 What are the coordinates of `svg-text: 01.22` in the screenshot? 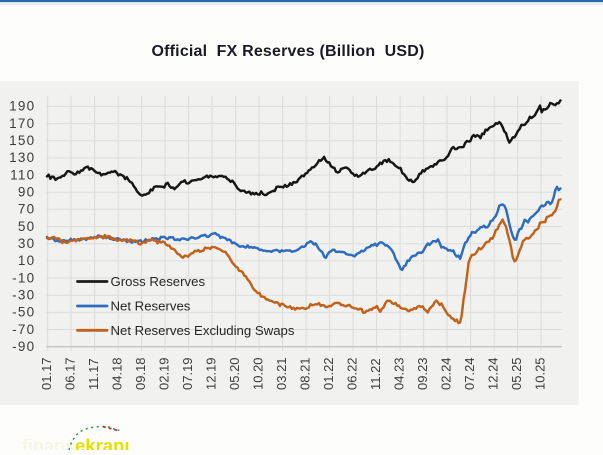 It's located at (328, 373).